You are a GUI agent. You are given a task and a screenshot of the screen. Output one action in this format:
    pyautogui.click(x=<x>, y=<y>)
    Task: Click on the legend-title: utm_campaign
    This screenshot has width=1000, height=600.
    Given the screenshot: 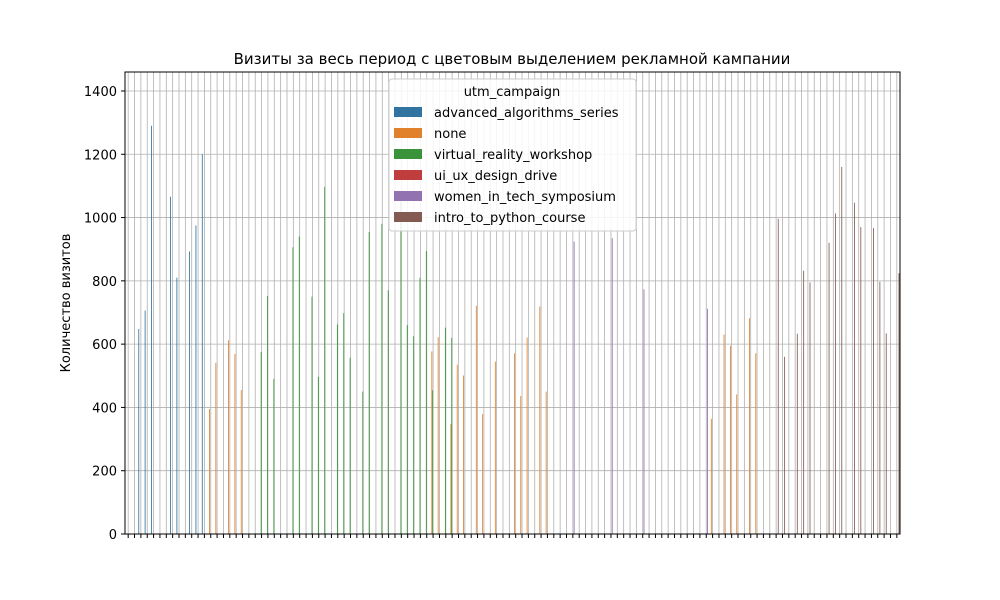 What is the action you would take?
    pyautogui.click(x=512, y=92)
    